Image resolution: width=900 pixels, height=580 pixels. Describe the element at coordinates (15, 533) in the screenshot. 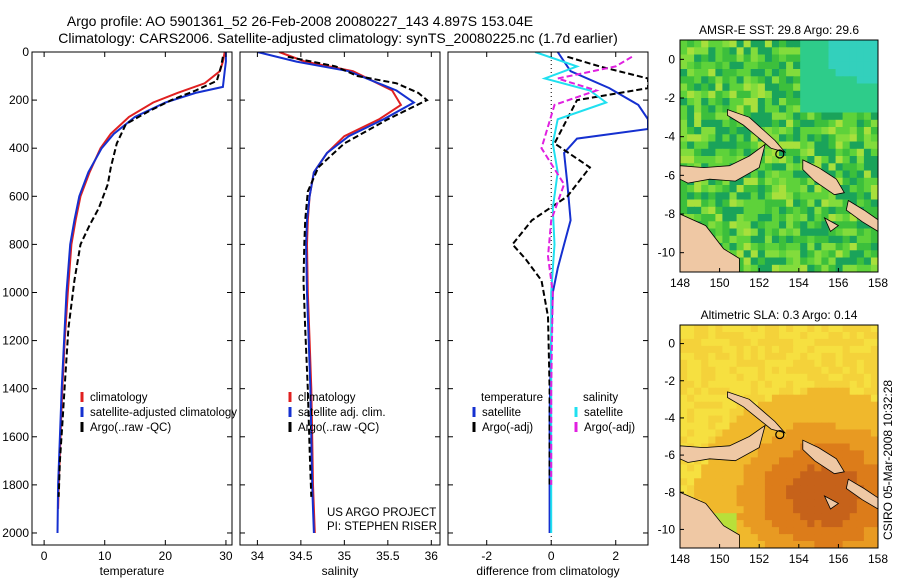

I see `y-tick-label: 2000` at that location.